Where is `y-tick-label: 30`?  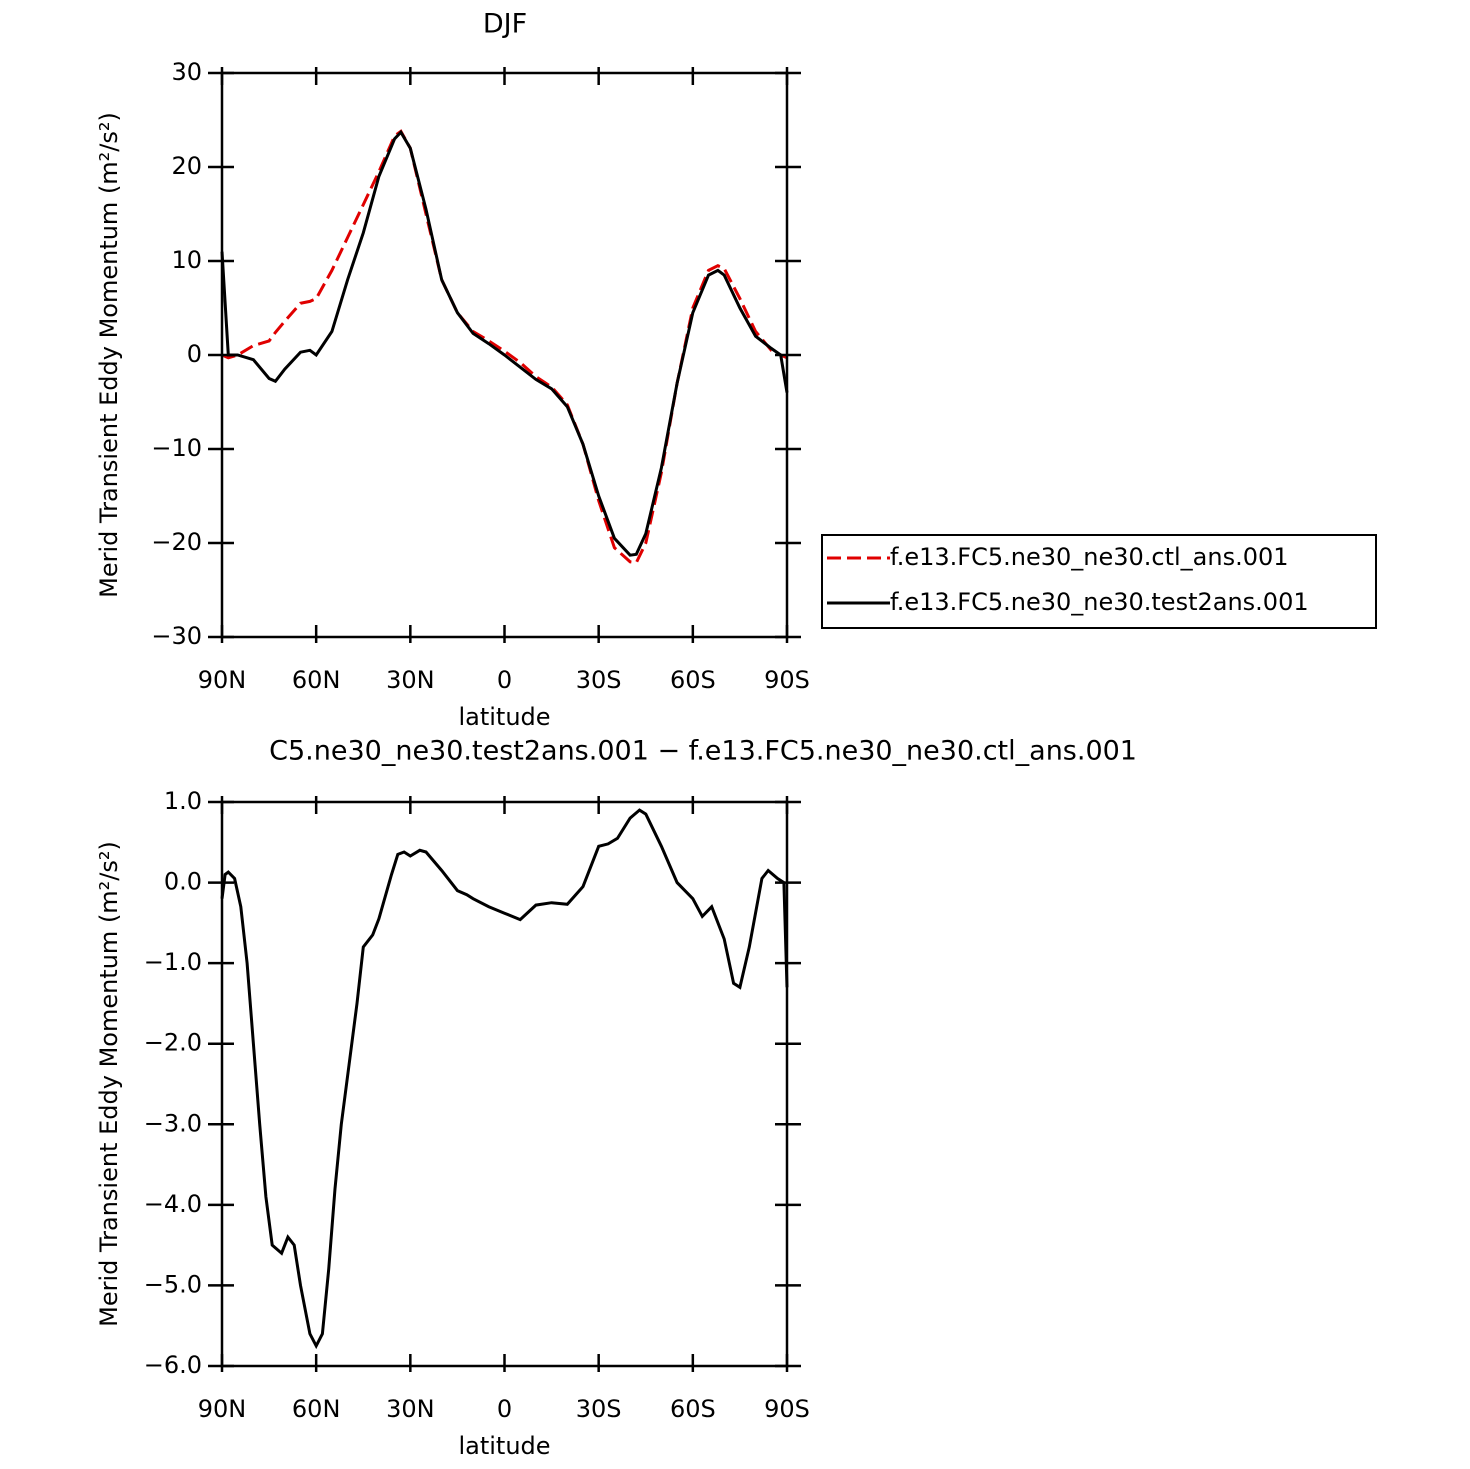
y-tick-label: 30 is located at coordinates (186, 72).